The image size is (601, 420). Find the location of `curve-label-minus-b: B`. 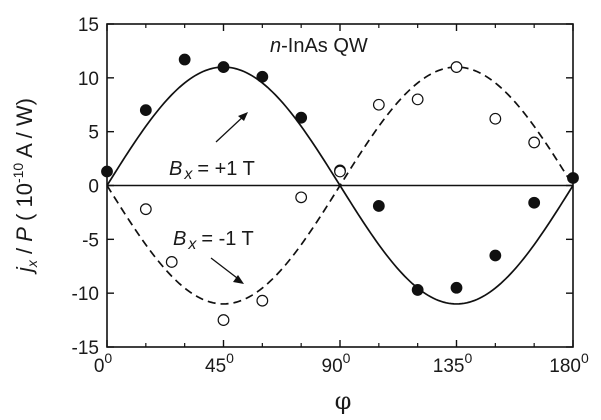

curve-label-minus-b: B is located at coordinates (179, 239).